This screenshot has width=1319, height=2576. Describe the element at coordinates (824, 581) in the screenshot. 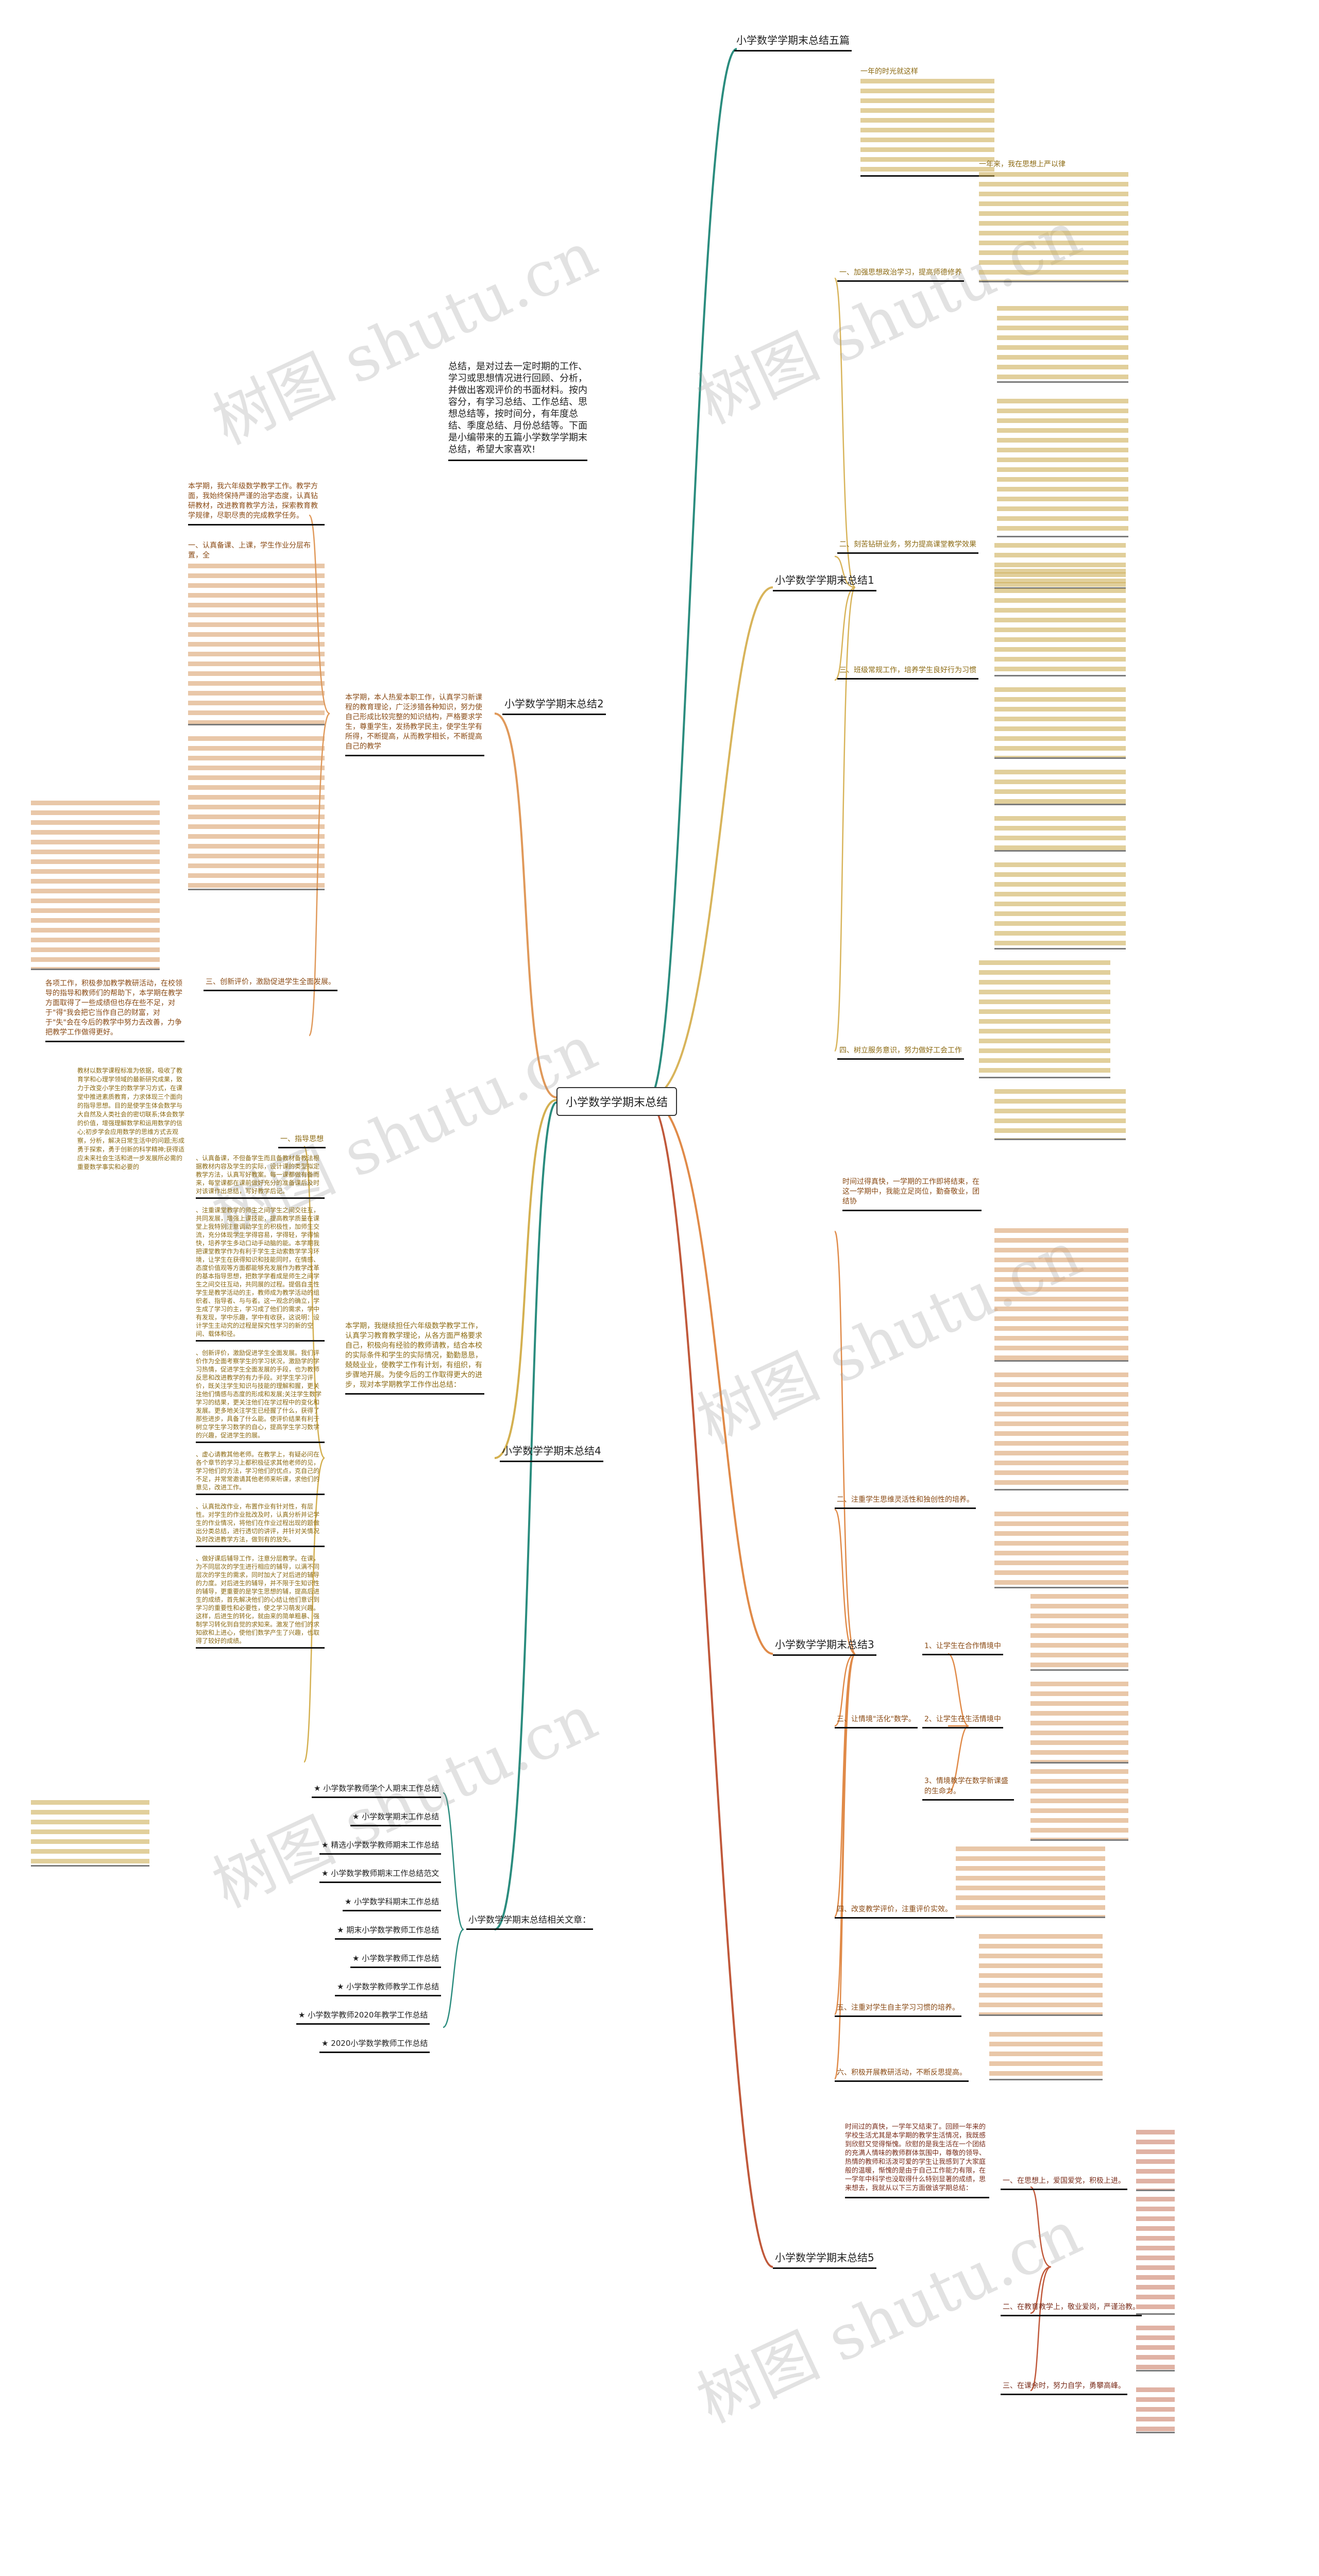

I see `branch-summary-1: 小学数学学期末总结1` at that location.